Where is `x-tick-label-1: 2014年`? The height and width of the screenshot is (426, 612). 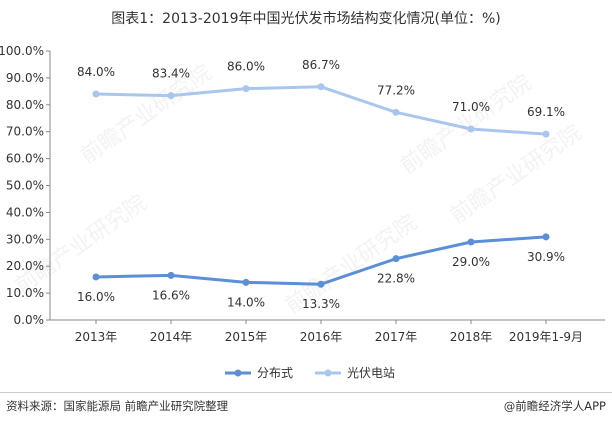
x-tick-label-1: 2014年 is located at coordinates (171, 337).